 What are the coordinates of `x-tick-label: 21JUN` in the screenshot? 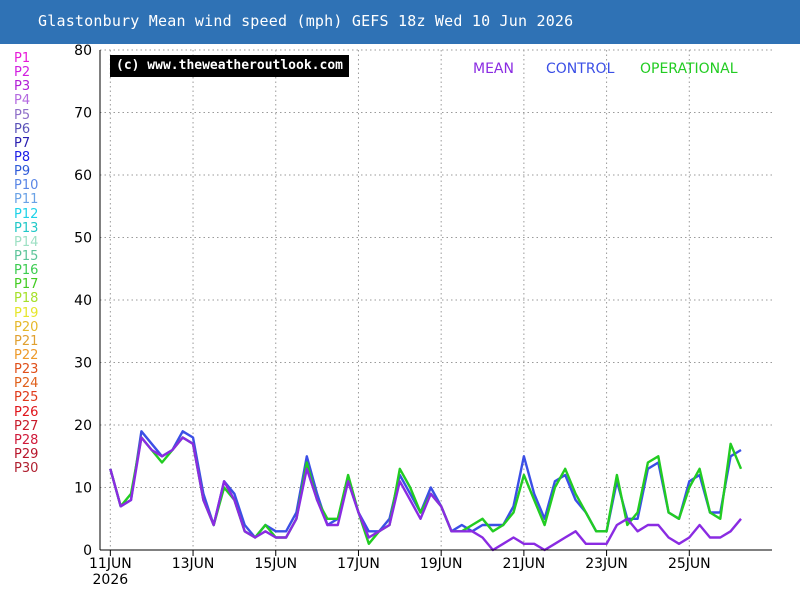 It's located at (524, 564).